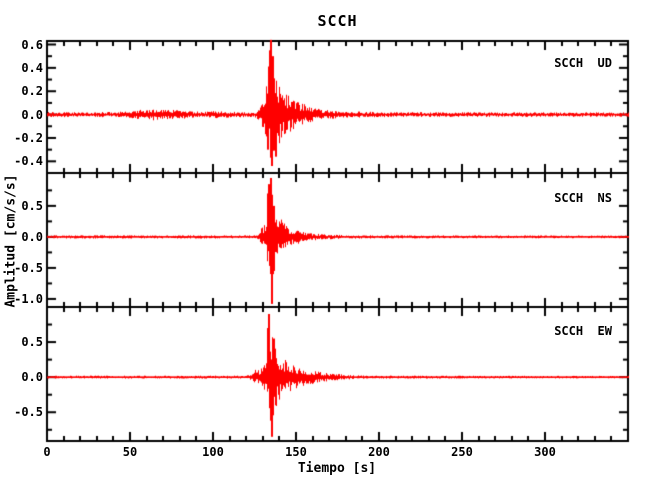  Describe the element at coordinates (32, 91) in the screenshot. I see `y-tick-label: 0.2` at that location.